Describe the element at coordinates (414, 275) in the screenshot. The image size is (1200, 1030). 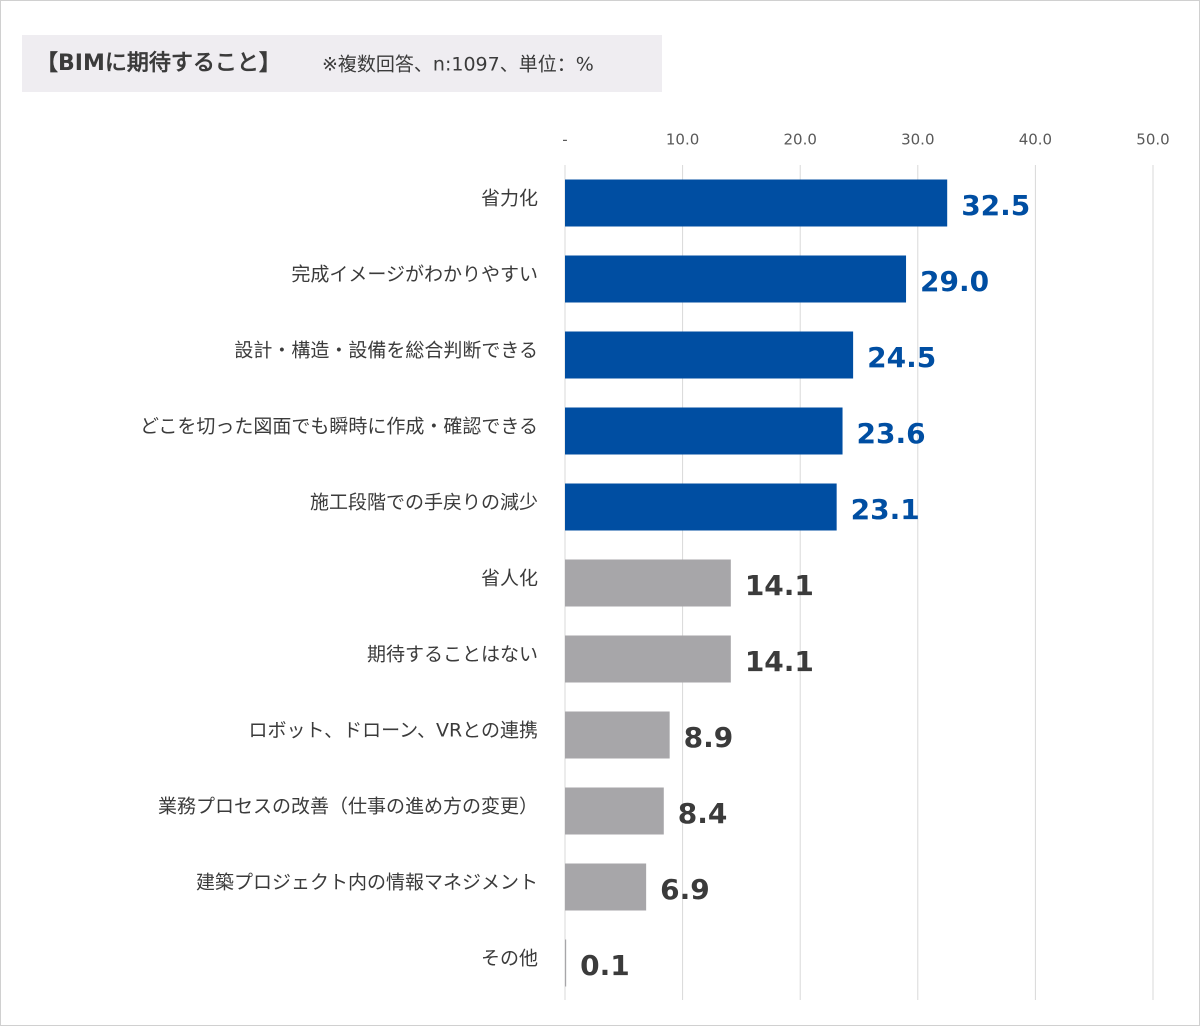
I see `y-tick-label: 完成イメージがわかりやすい` at that location.